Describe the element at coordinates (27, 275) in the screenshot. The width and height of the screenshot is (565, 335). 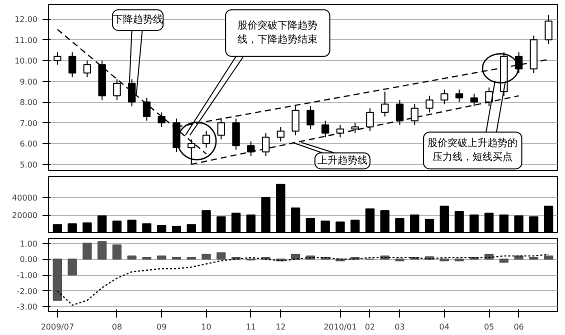
I see `y-tick-label: -1.00` at that location.